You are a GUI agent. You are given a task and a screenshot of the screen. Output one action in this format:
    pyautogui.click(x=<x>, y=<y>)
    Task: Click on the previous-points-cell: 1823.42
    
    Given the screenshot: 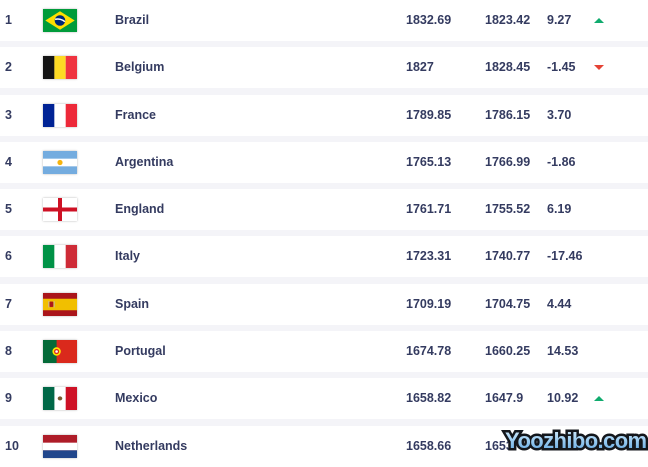 What is the action you would take?
    pyautogui.click(x=508, y=20)
    